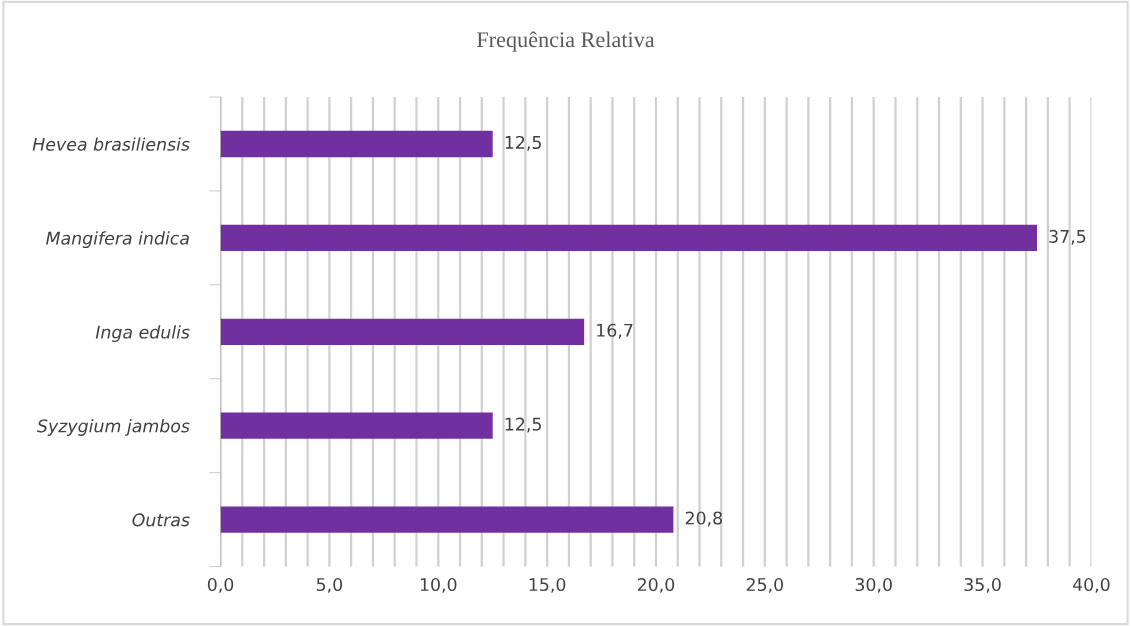 The image size is (1131, 626). I want to click on y-tick-label: Outras, so click(161, 520).